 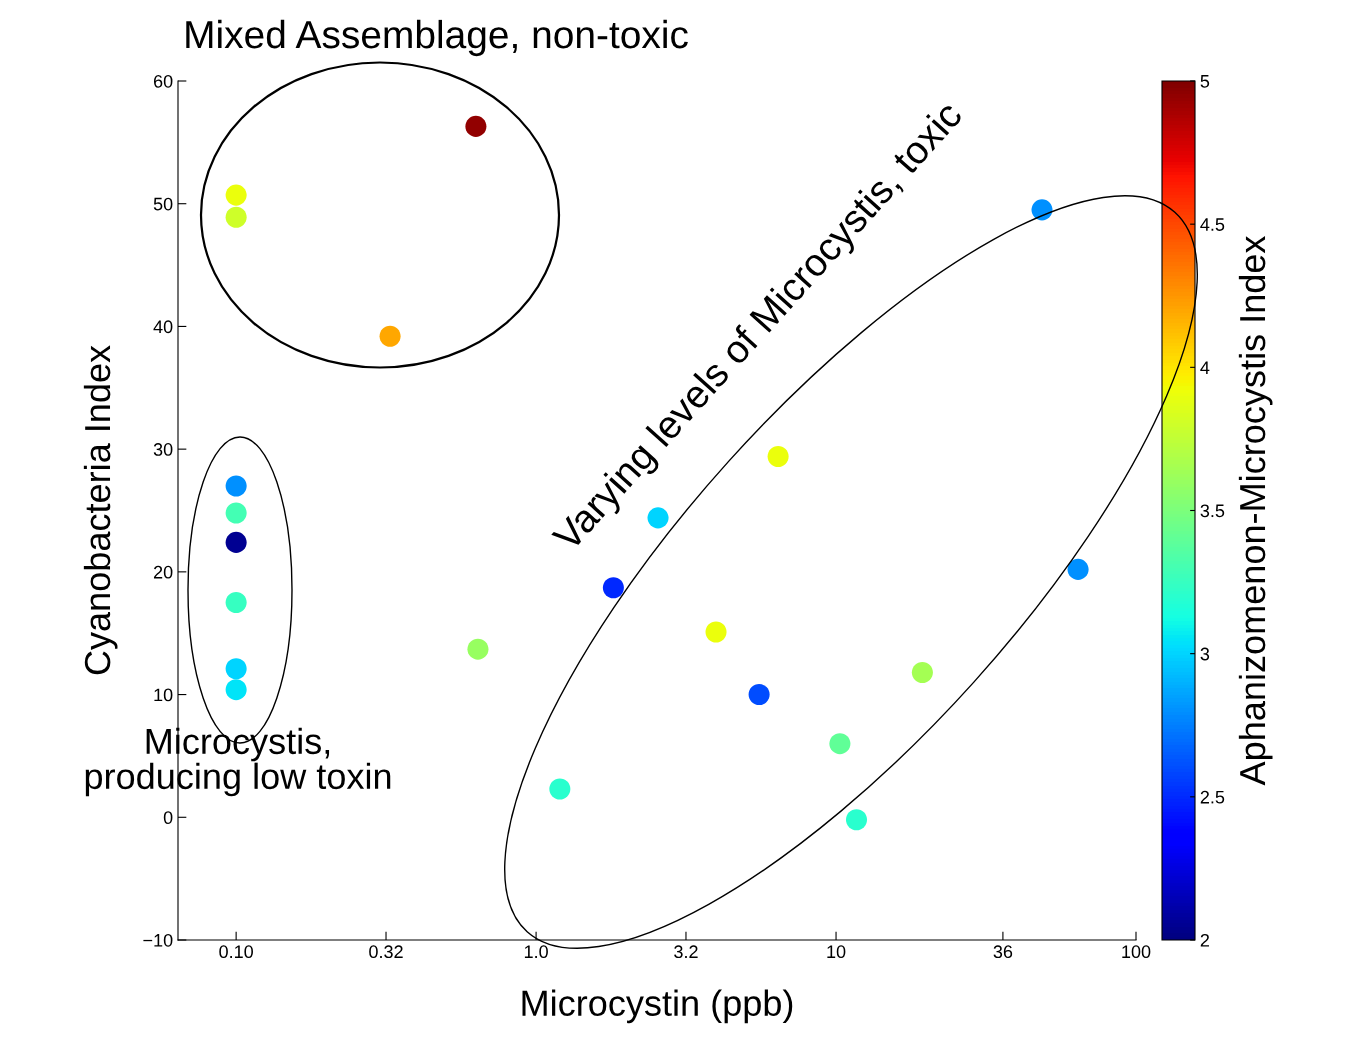 What do you see at coordinates (1255, 510) in the screenshot?
I see `color-bar-title: Aphanizomenon-Microcystis Index` at bounding box center [1255, 510].